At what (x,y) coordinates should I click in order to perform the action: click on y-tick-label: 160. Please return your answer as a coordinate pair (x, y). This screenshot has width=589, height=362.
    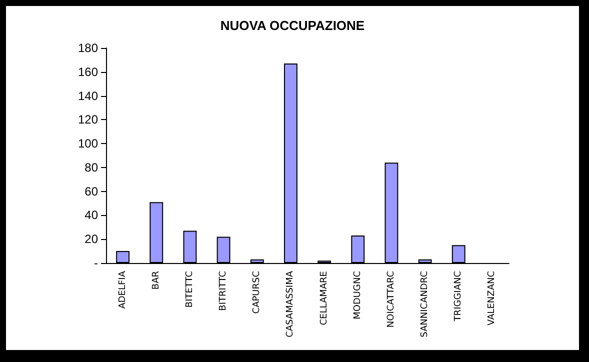
    Looking at the image, I should click on (88, 71).